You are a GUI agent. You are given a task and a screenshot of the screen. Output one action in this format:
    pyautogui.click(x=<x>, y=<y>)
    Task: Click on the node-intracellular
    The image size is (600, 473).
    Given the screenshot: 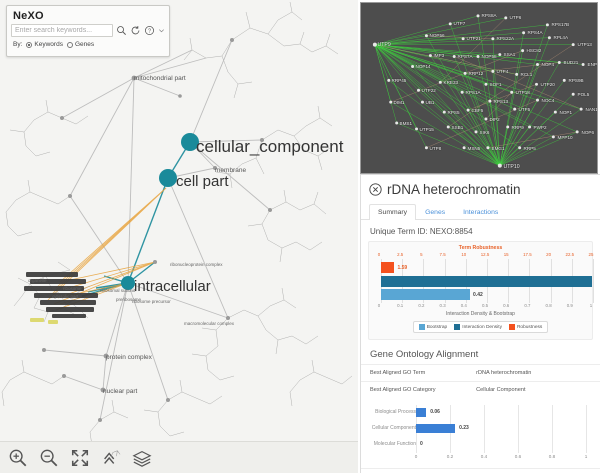 What is the action you would take?
    pyautogui.click(x=128, y=283)
    